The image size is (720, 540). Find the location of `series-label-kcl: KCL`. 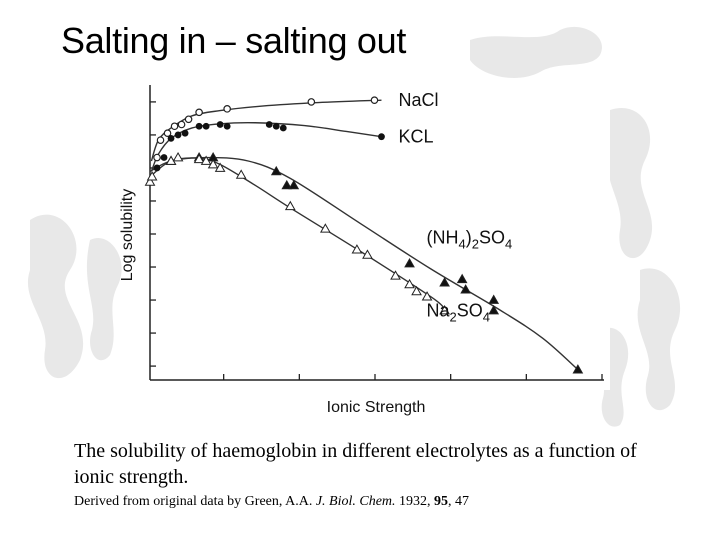

series-label-kcl: KCL is located at coordinates (415, 137).